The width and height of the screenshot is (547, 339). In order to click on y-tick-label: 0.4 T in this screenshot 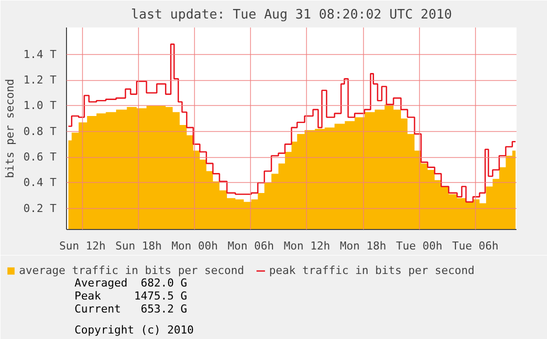, I will do `click(40, 183)`.